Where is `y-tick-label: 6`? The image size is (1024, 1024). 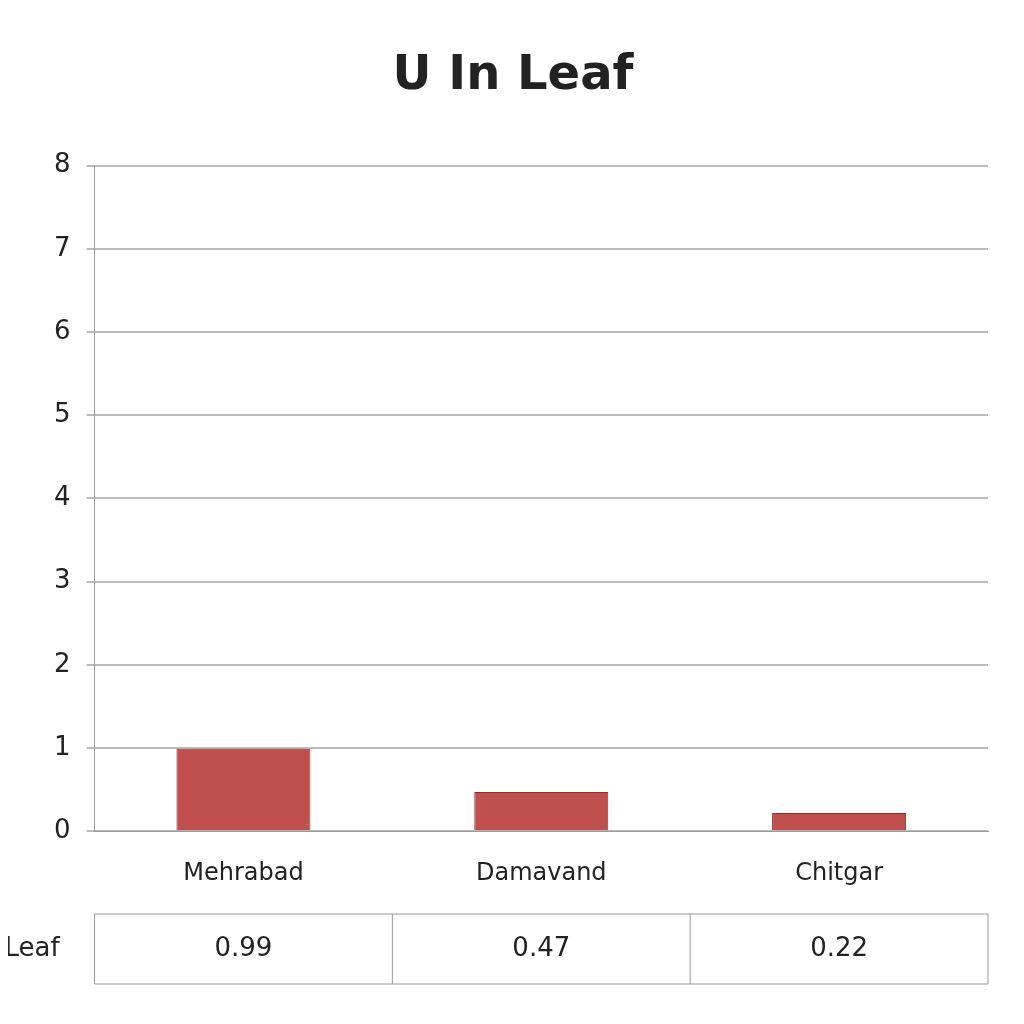
y-tick-label: 6 is located at coordinates (62, 329).